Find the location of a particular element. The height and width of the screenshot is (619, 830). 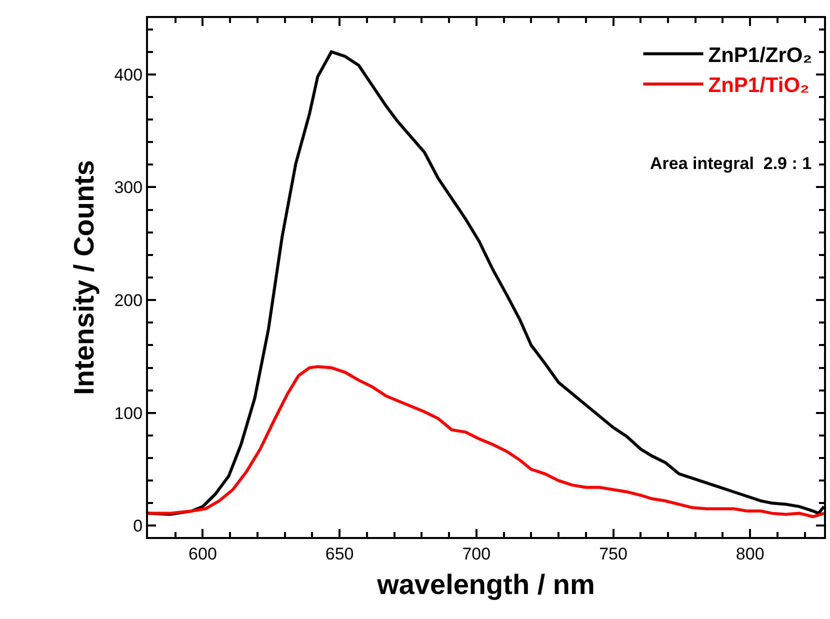

x-tick-label: 750 is located at coordinates (613, 554).